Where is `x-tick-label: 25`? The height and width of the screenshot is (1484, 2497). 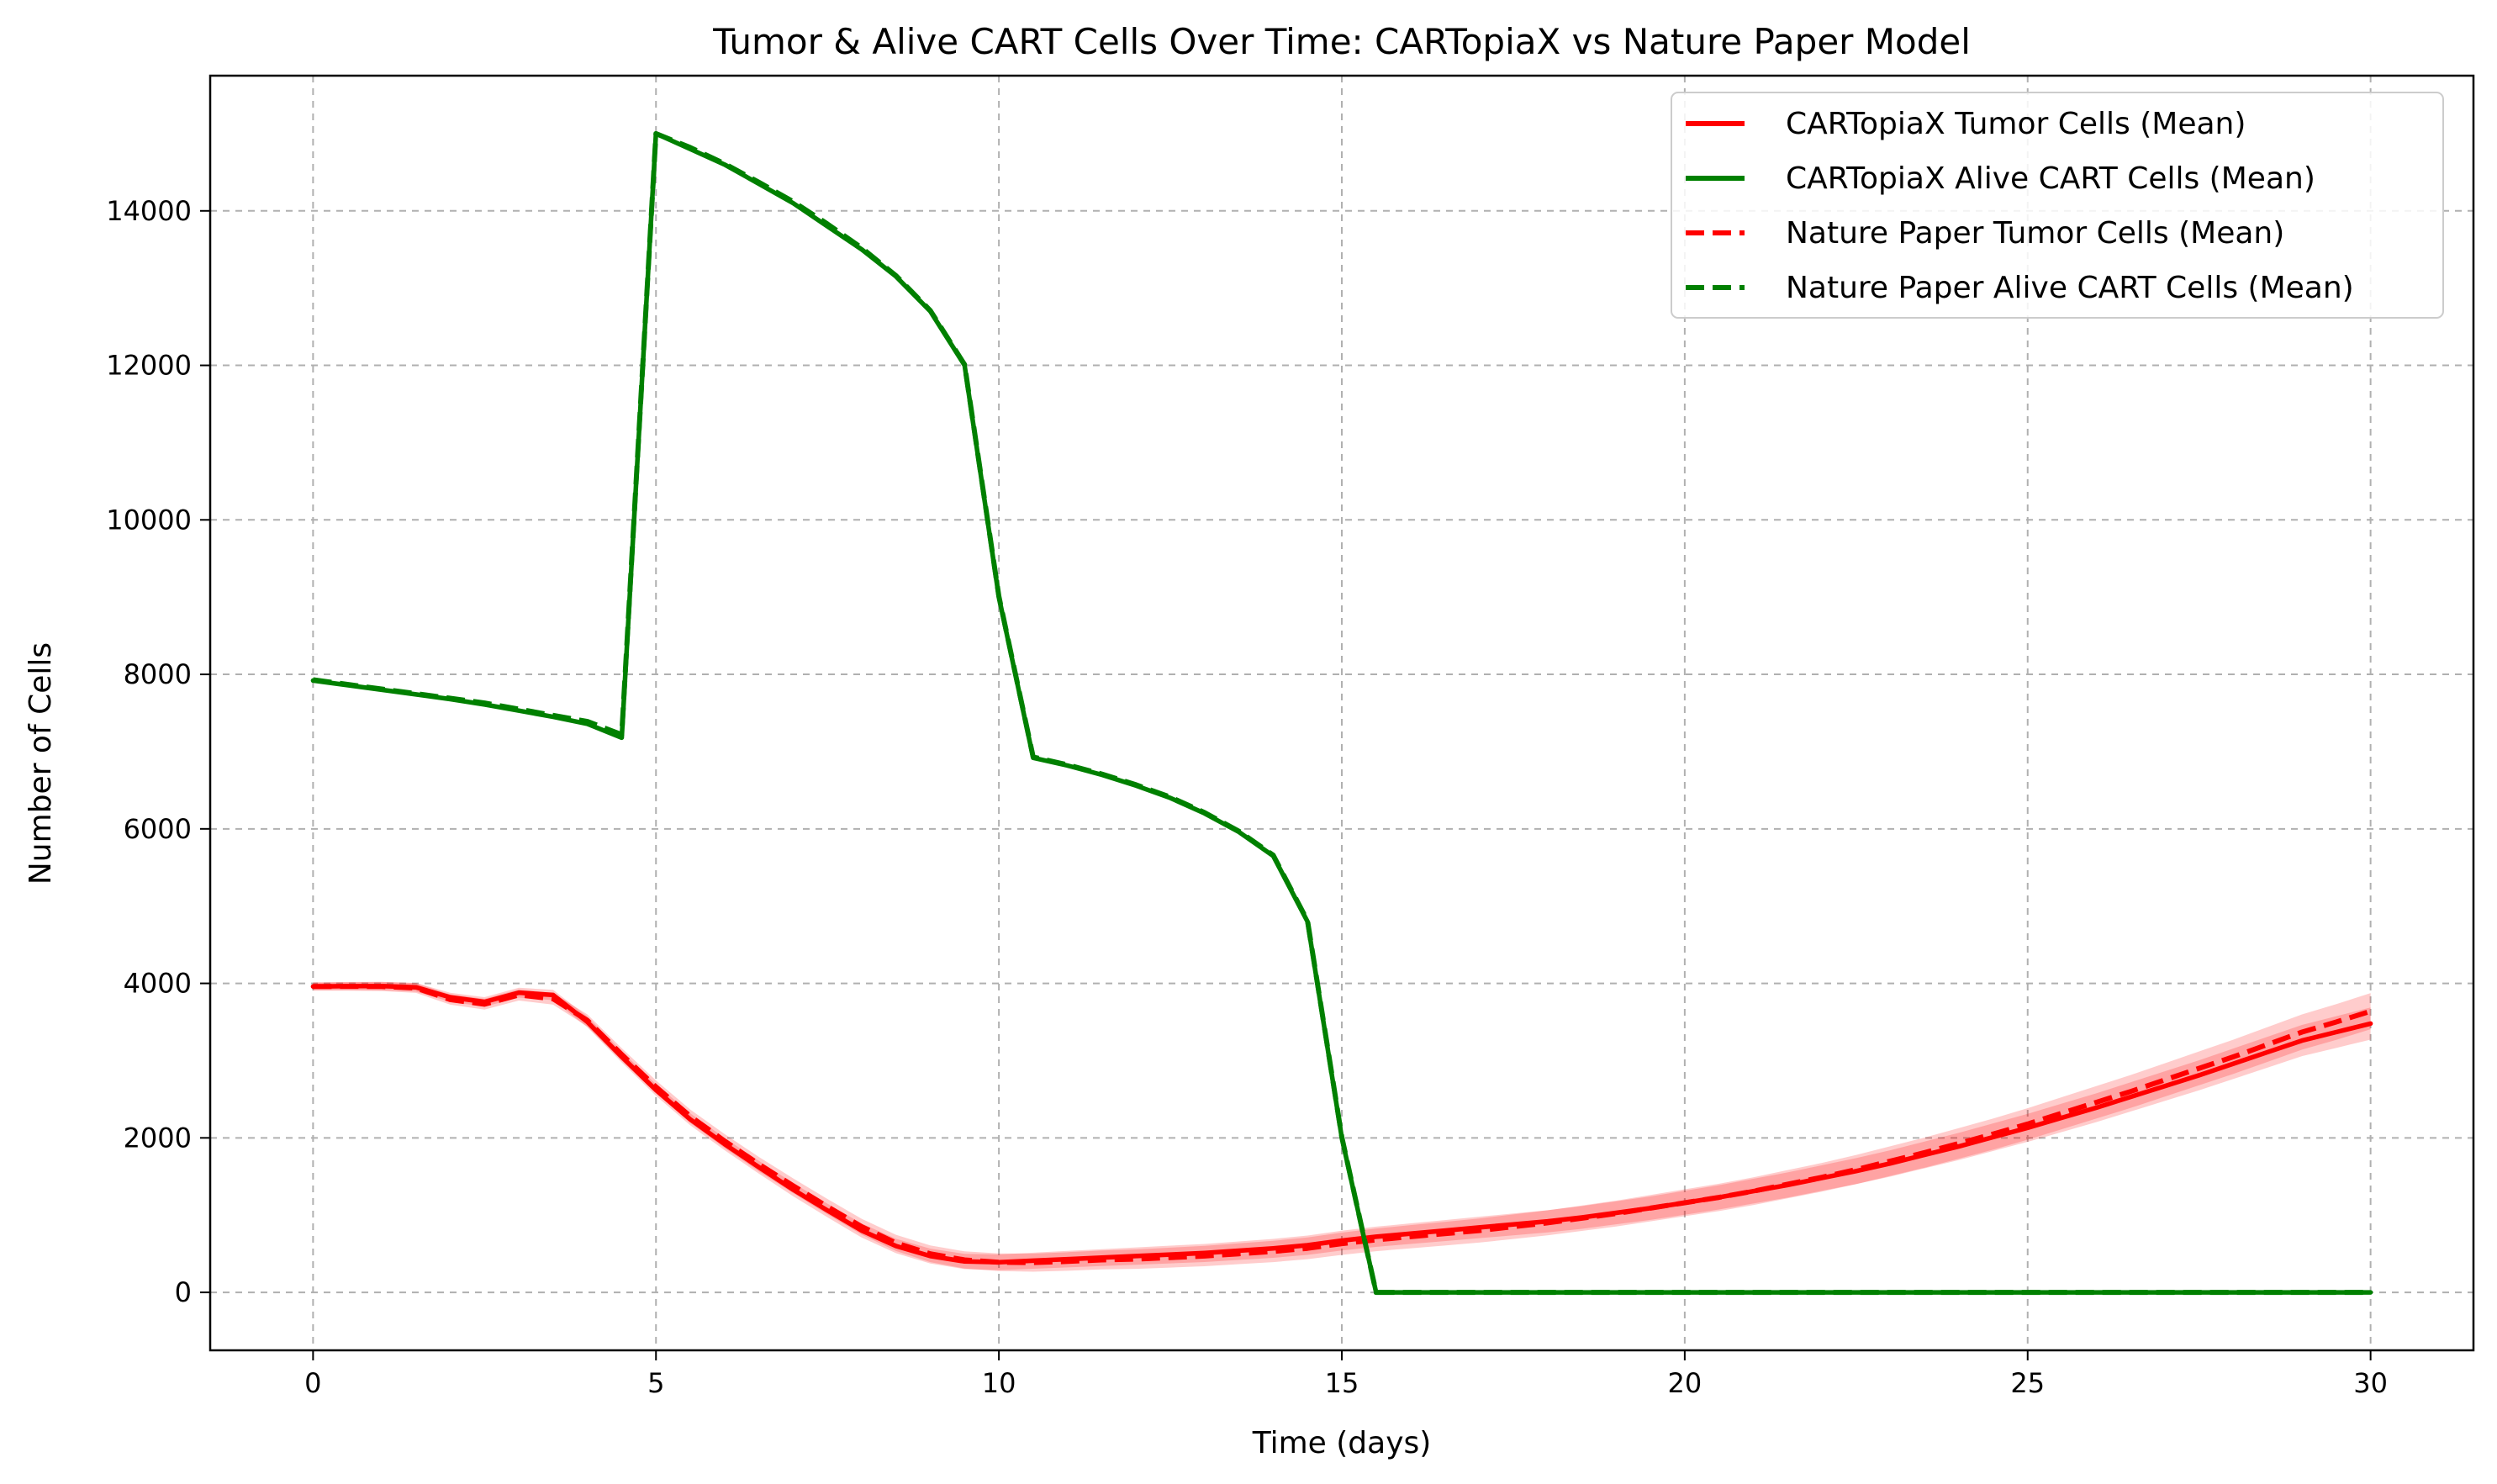
x-tick-label: 25 is located at coordinates (2027, 1383).